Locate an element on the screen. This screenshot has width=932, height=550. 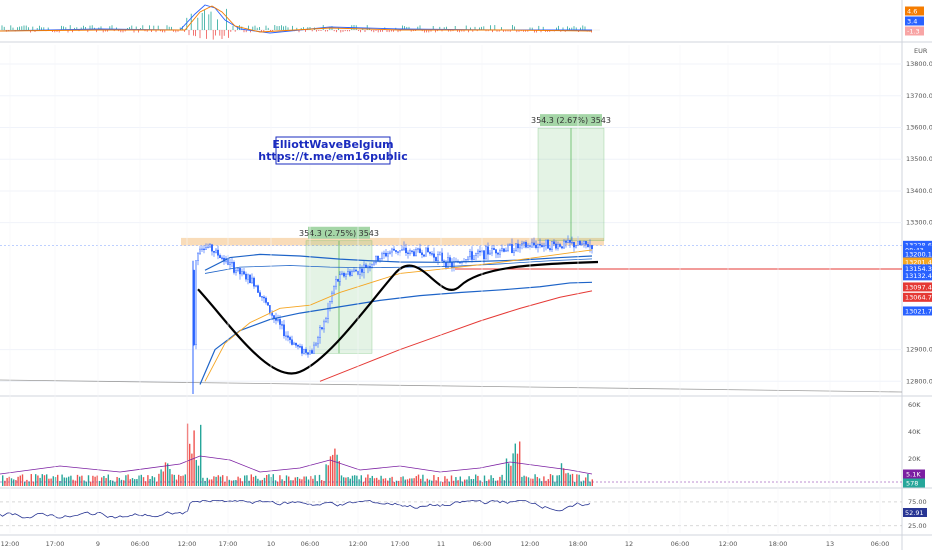
price-tick-label: 12800.0 is located at coordinates (919, 381).